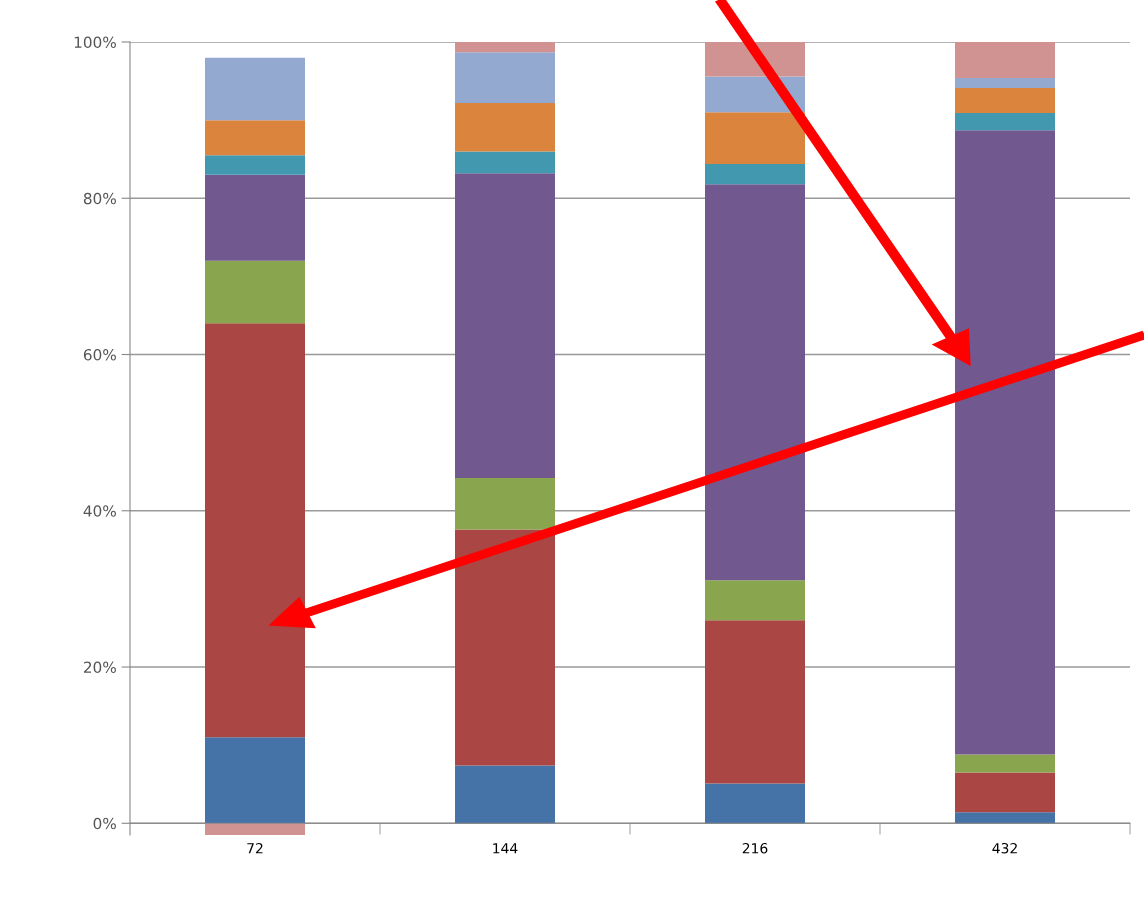 The width and height of the screenshot is (1144, 913). I want to click on x-tick-label: 72, so click(255, 848).